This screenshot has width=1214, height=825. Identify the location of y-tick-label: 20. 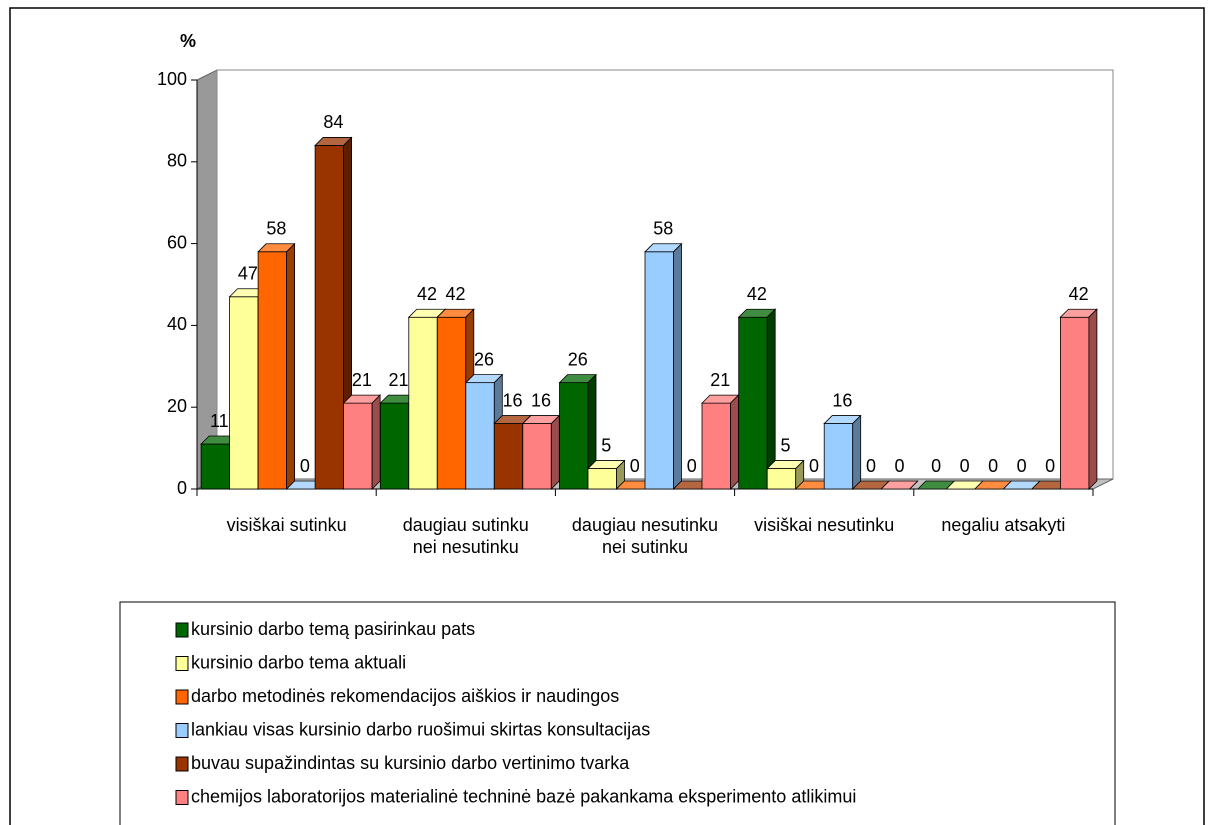
(177, 406).